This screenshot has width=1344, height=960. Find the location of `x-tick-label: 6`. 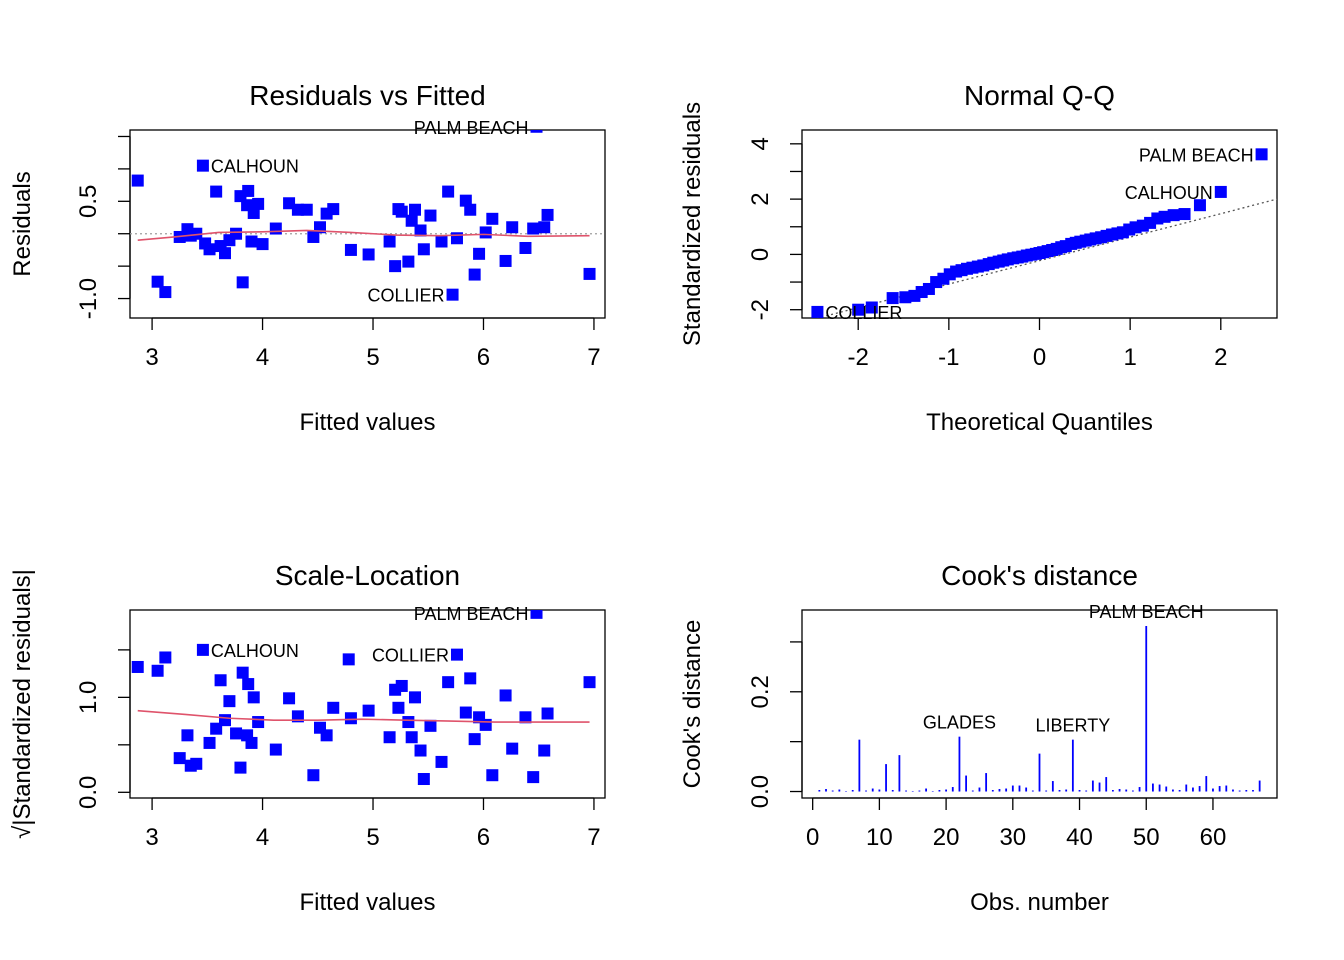

x-tick-label: 6 is located at coordinates (483, 837).